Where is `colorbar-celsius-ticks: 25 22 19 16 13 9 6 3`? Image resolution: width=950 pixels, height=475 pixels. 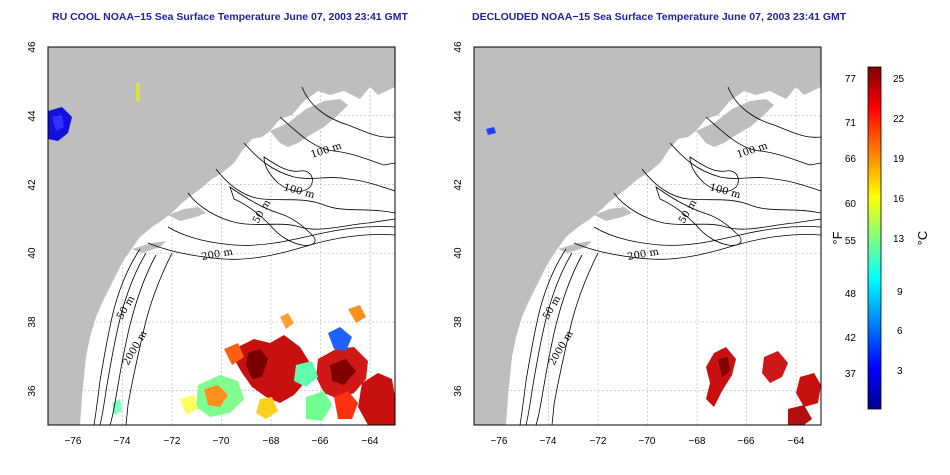 colorbar-celsius-ticks: 25 22 19 16 13 9 6 3 is located at coordinates (899, 225).